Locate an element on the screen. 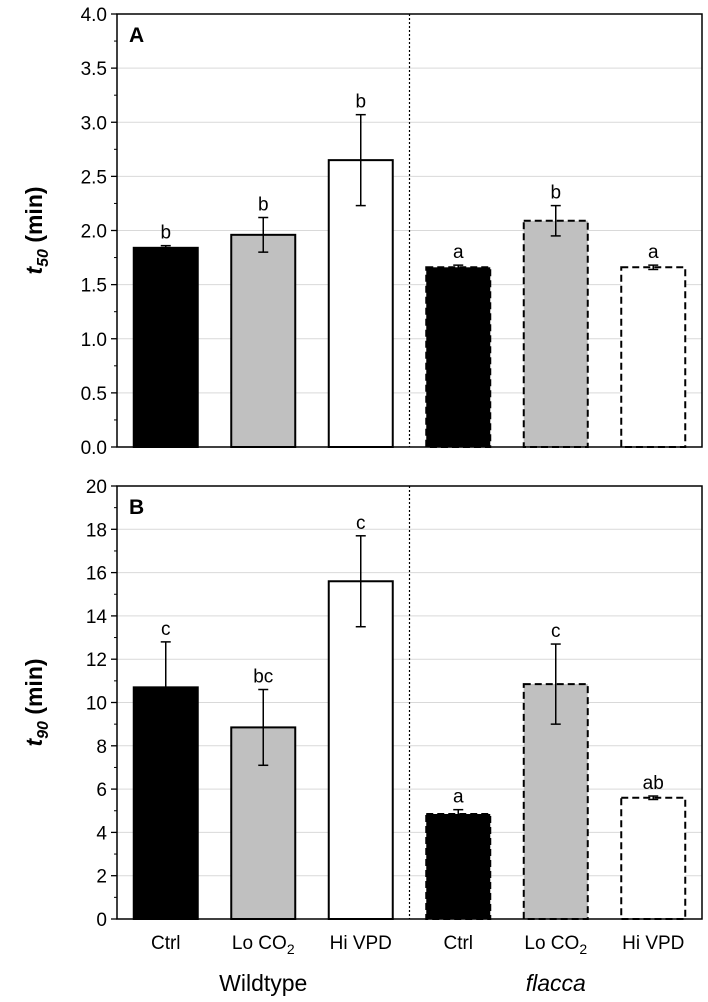 This screenshot has height=1002, width=708. group-label-wildtype: Wildtype is located at coordinates (263, 983).